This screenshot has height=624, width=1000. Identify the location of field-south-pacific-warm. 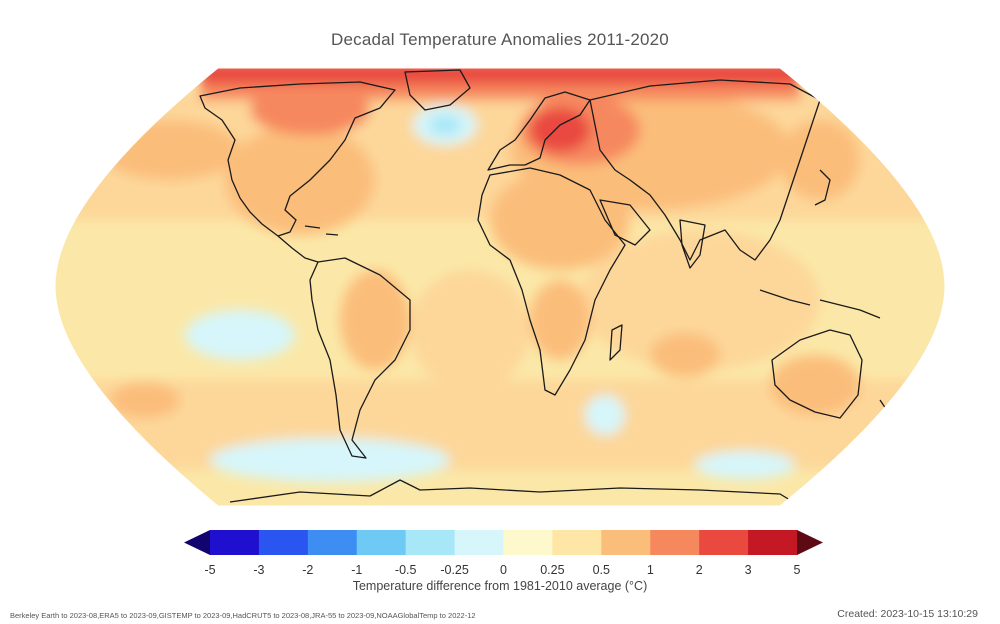
(145, 400).